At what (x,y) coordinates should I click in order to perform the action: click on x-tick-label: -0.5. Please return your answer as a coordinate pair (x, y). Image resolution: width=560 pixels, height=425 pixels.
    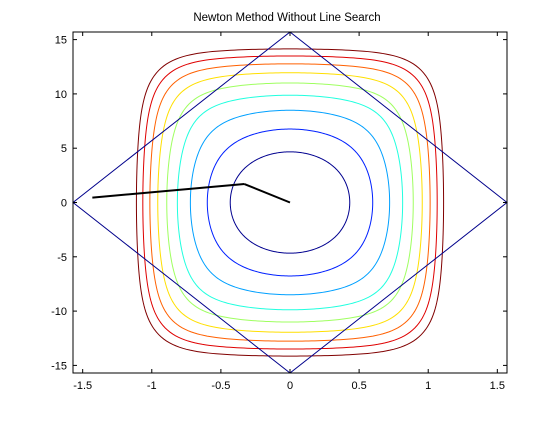
    Looking at the image, I should click on (220, 386).